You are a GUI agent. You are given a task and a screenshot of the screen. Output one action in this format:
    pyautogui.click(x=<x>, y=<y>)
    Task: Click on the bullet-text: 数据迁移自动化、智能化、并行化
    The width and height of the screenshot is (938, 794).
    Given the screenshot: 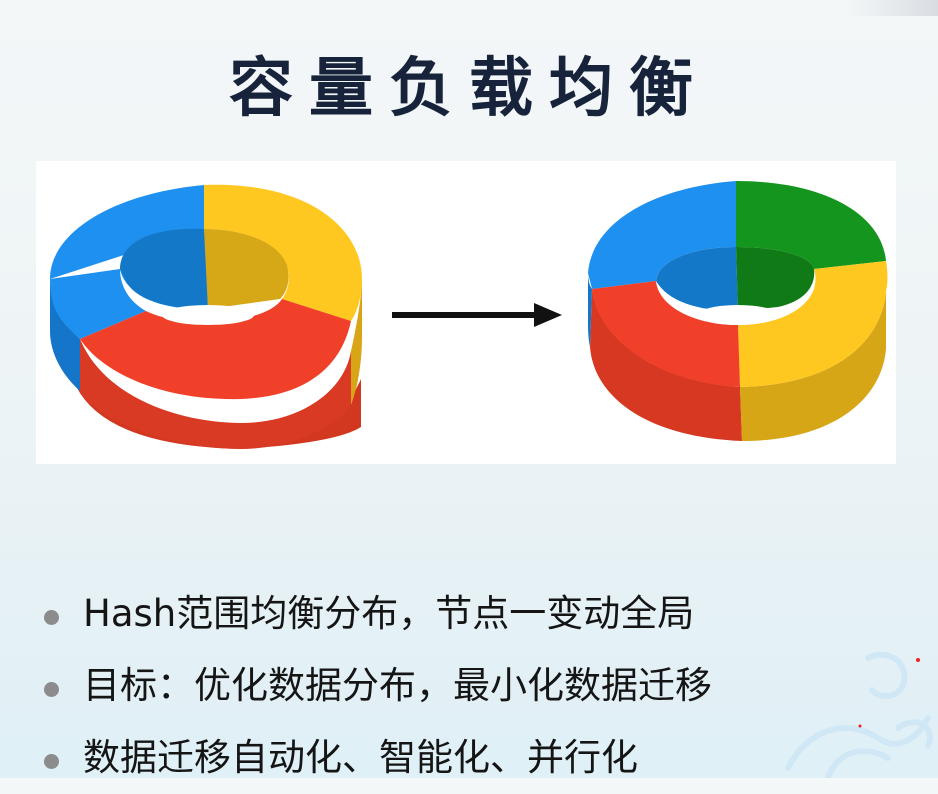 What is the action you would take?
    pyautogui.click(x=360, y=758)
    